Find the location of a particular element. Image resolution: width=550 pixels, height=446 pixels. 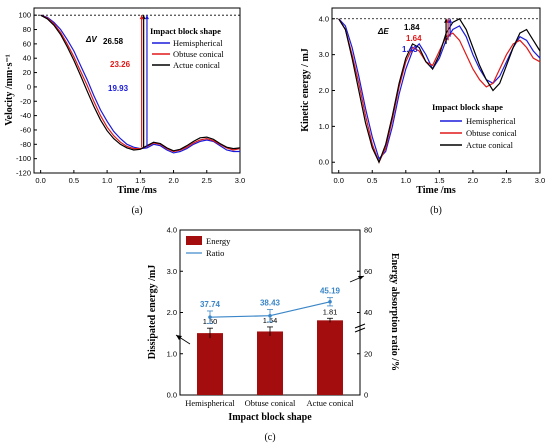

panel-b-ytick-label: 3.0 is located at coordinates (324, 54).